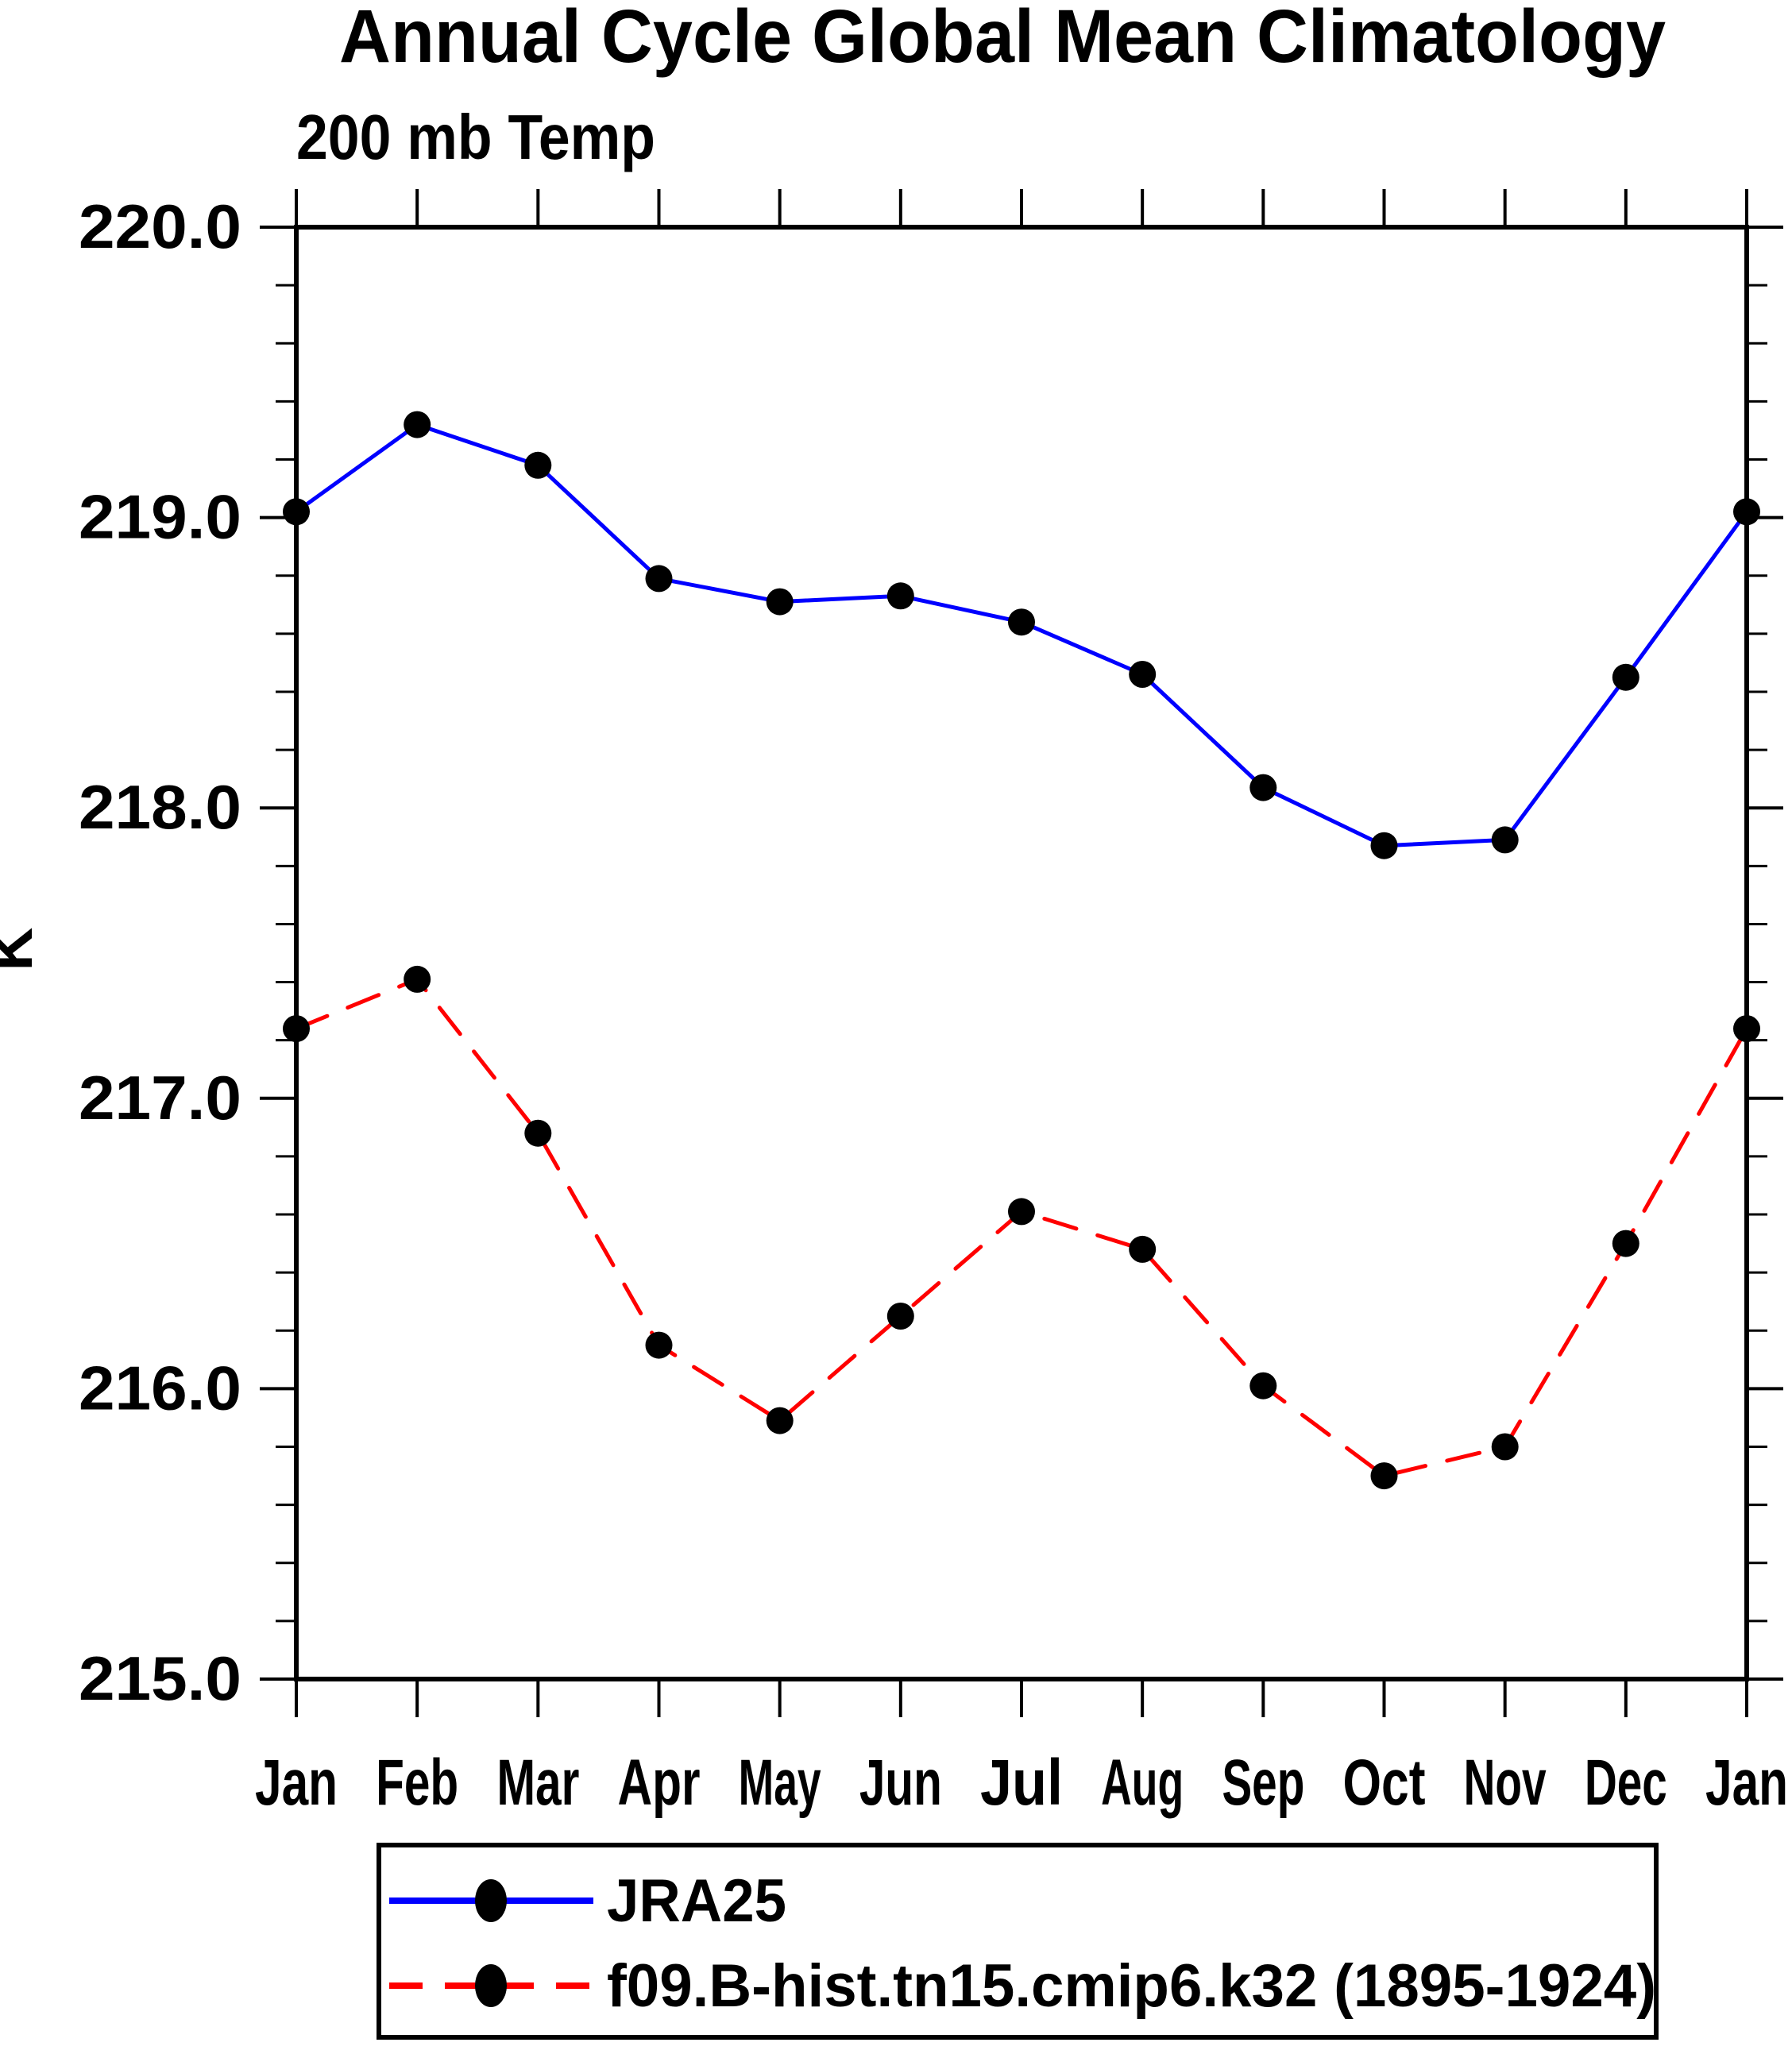 This screenshot has height=2050, width=1792. I want to click on x-tick-label: Feb, so click(417, 1783).